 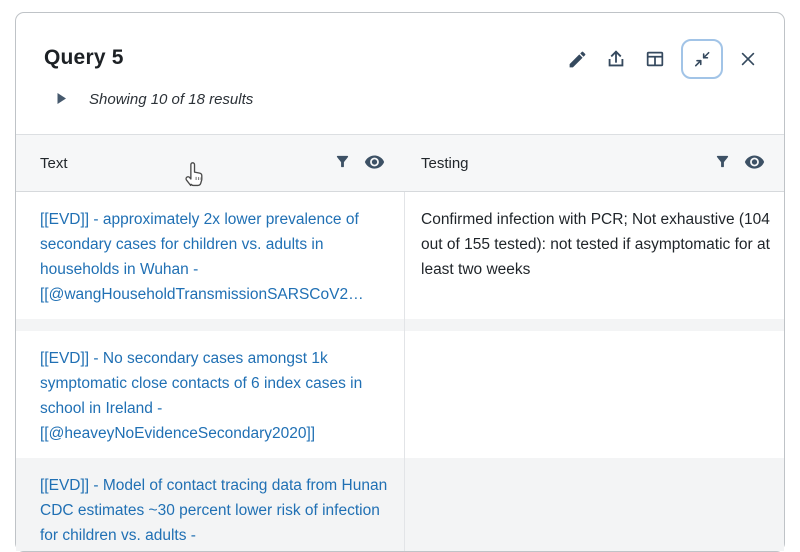 I want to click on close-icon, so click(x=748, y=59).